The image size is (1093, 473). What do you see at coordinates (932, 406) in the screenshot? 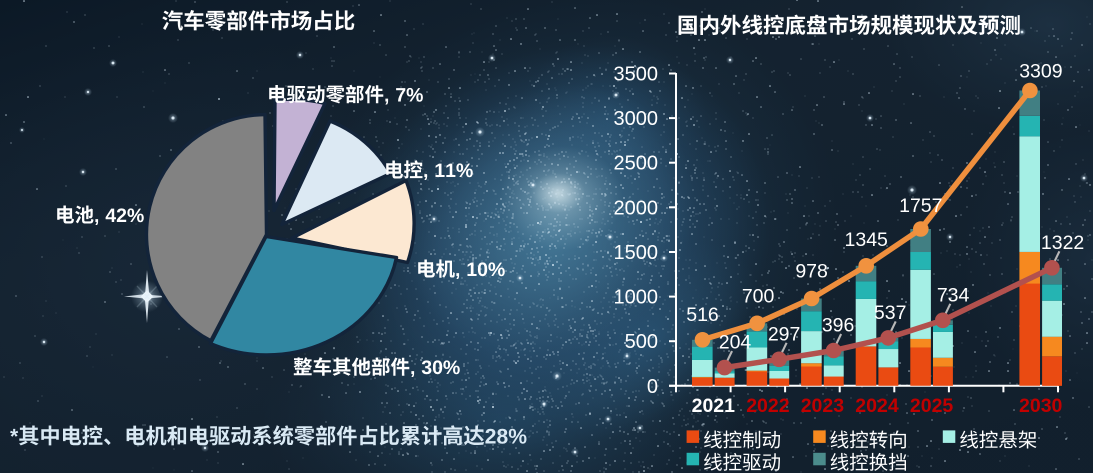
I see `svg-text: 2025` at bounding box center [932, 406].